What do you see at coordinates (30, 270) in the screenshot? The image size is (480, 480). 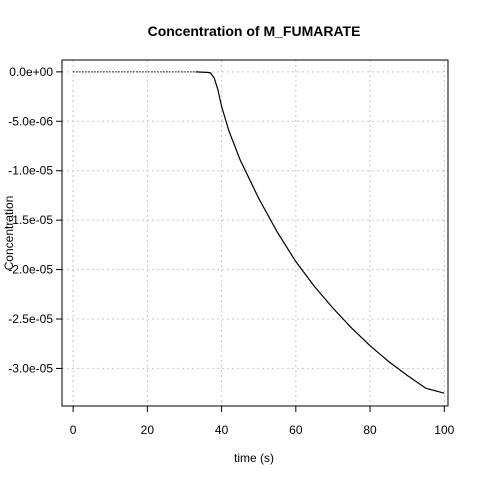 I see `y-tick-label: -2.0e-05` at bounding box center [30, 270].